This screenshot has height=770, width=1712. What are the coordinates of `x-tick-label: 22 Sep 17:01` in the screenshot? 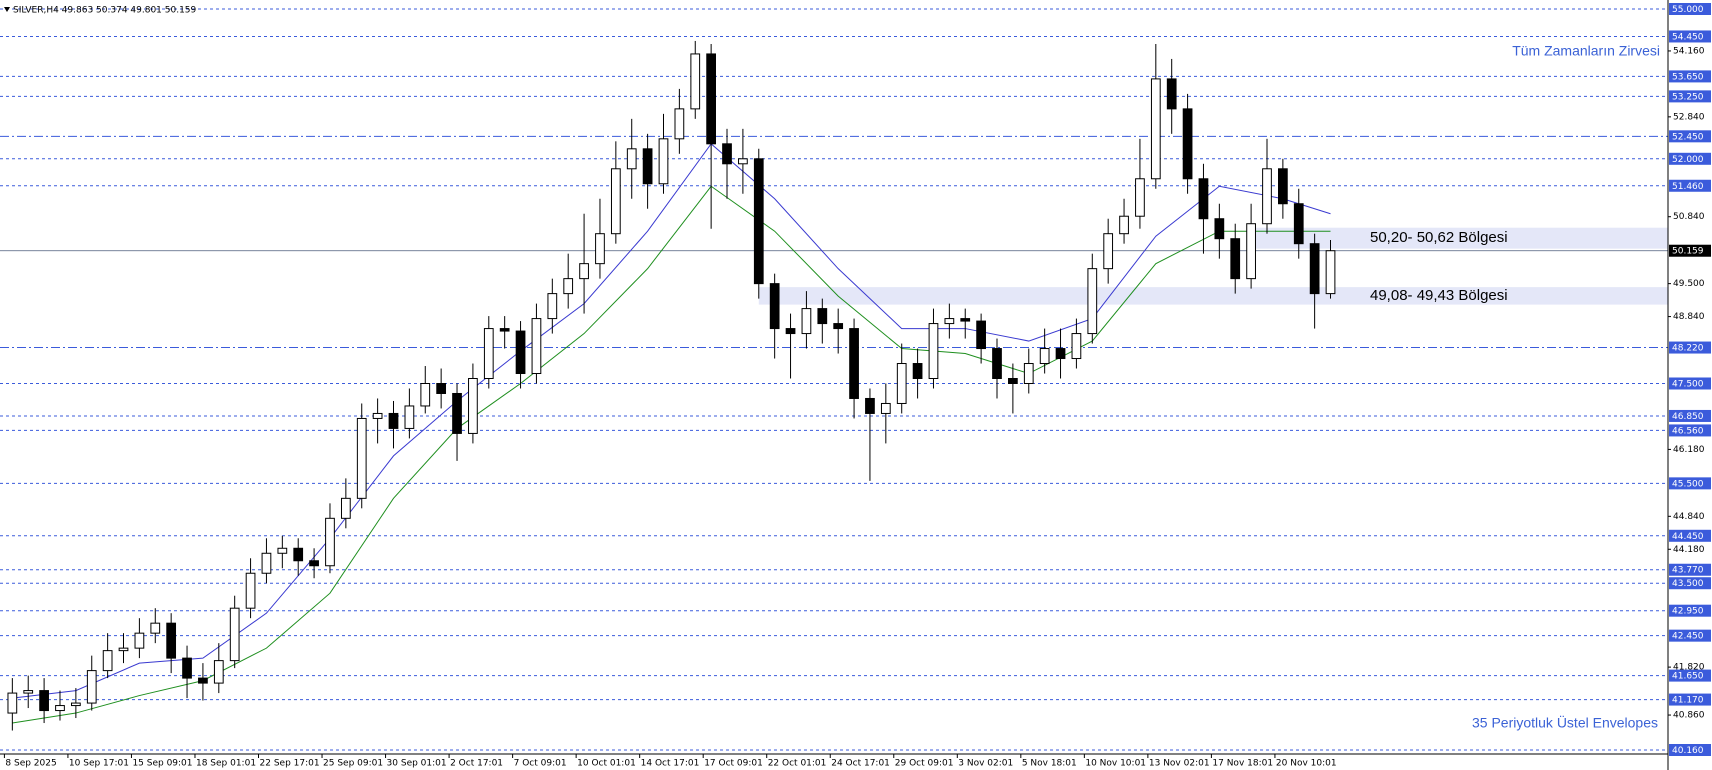 It's located at (290, 764).